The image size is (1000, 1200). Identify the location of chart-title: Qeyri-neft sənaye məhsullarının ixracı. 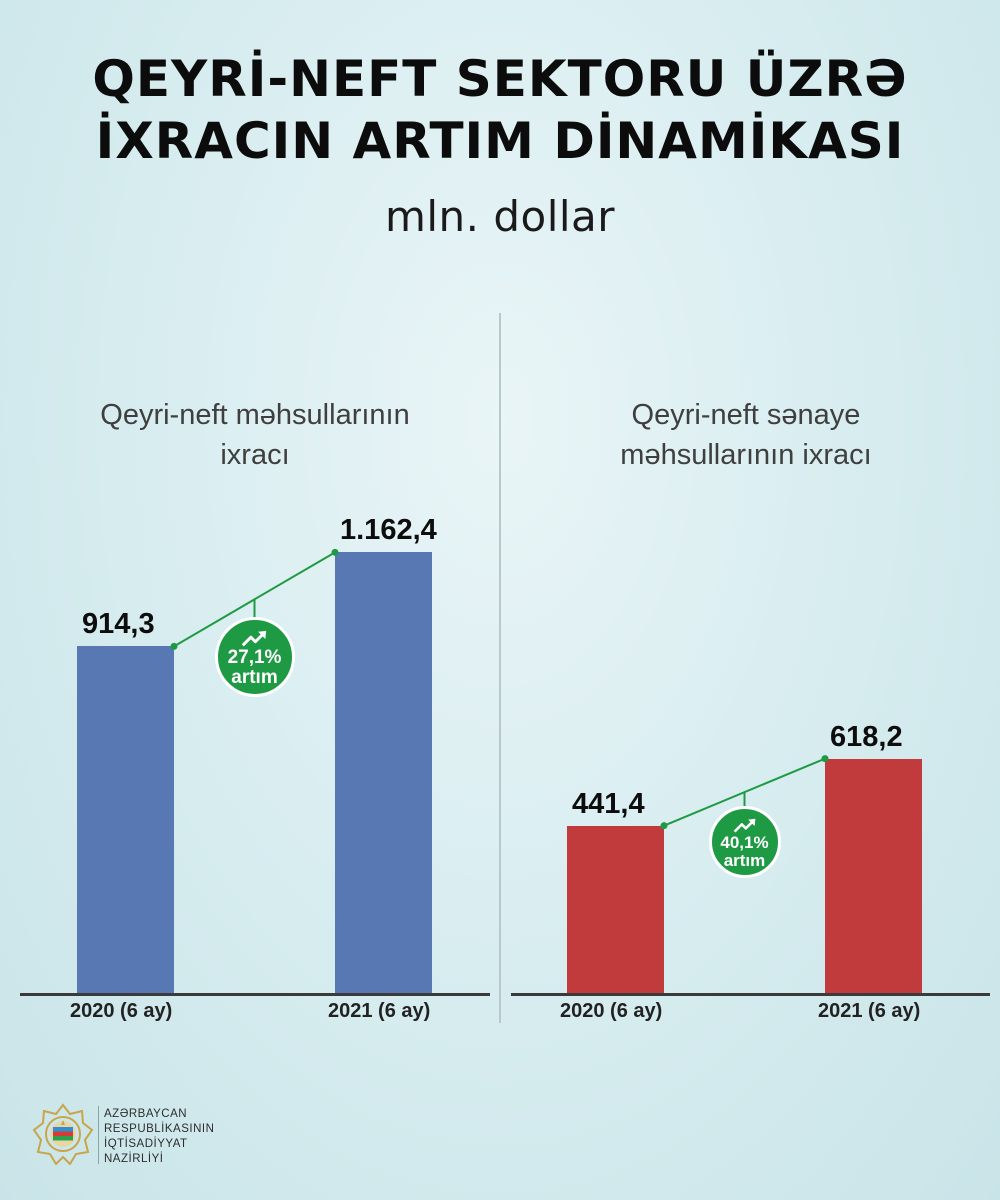
(746, 435).